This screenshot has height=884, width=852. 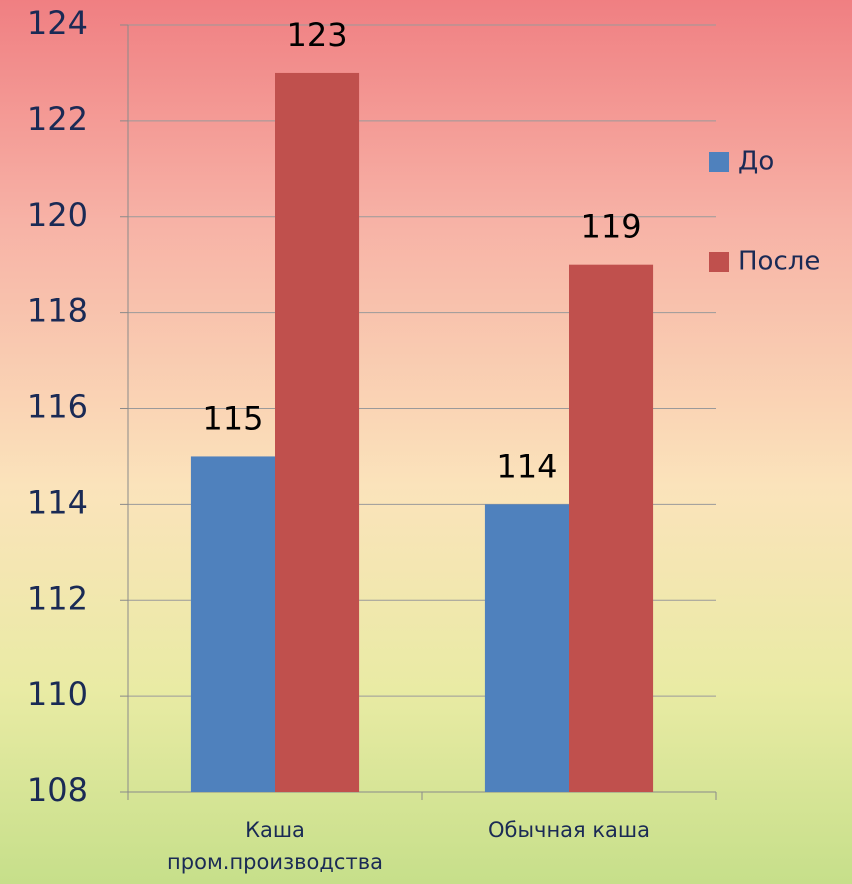 I want to click on legend-label: После, so click(x=779, y=262).